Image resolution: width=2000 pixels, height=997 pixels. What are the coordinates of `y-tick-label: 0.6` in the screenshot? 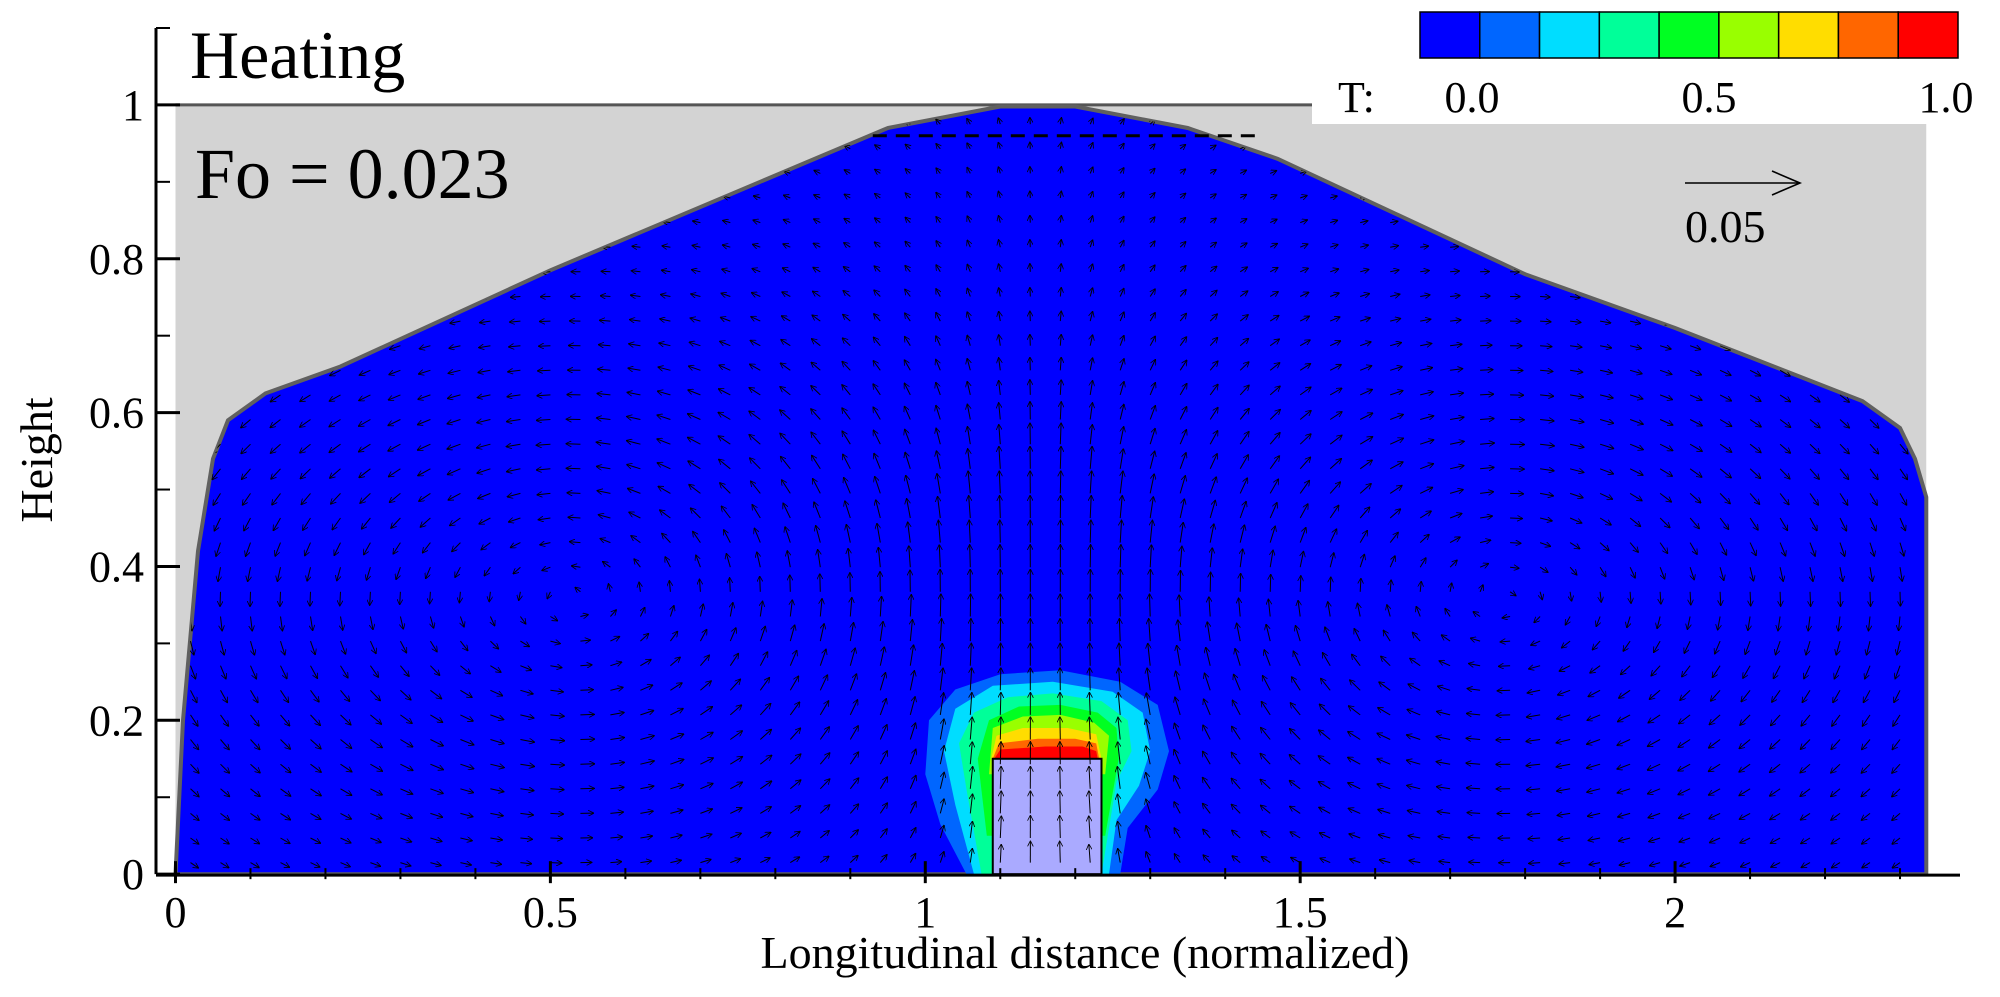 It's located at (116, 413).